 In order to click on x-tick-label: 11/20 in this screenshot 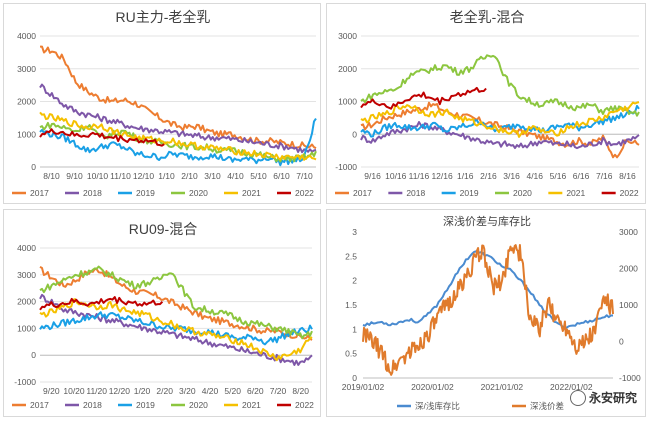, I will do `click(96, 391)`.